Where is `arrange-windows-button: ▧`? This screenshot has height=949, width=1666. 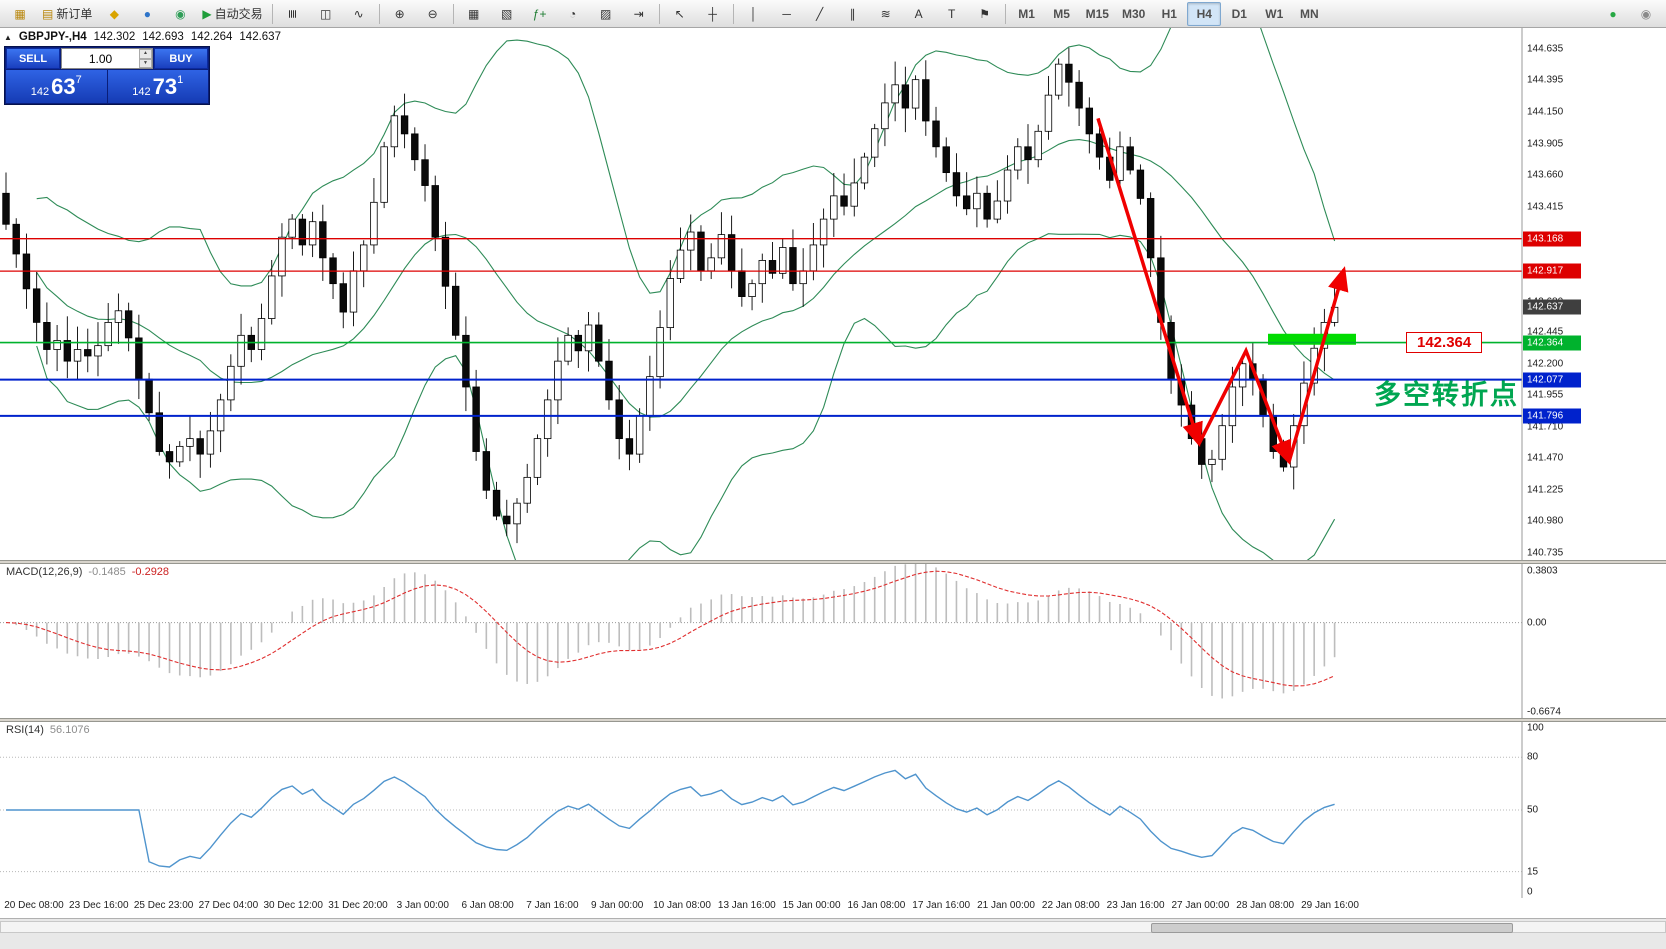 arrange-windows-button: ▧ is located at coordinates (507, 14).